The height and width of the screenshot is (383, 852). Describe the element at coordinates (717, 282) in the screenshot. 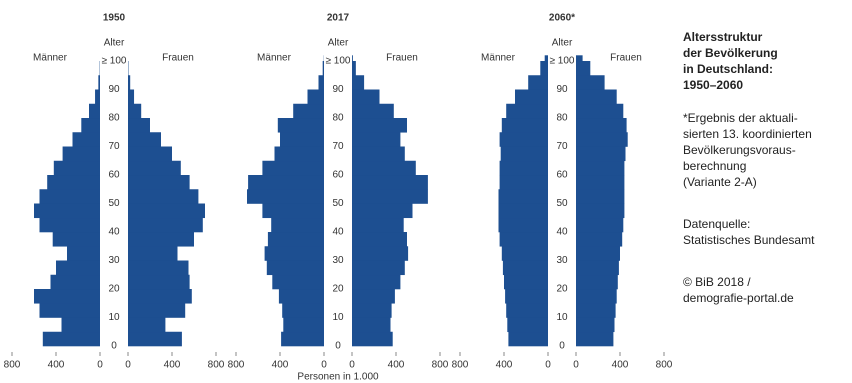

I see `sidebar-copyright: © BiB 2018 /` at that location.